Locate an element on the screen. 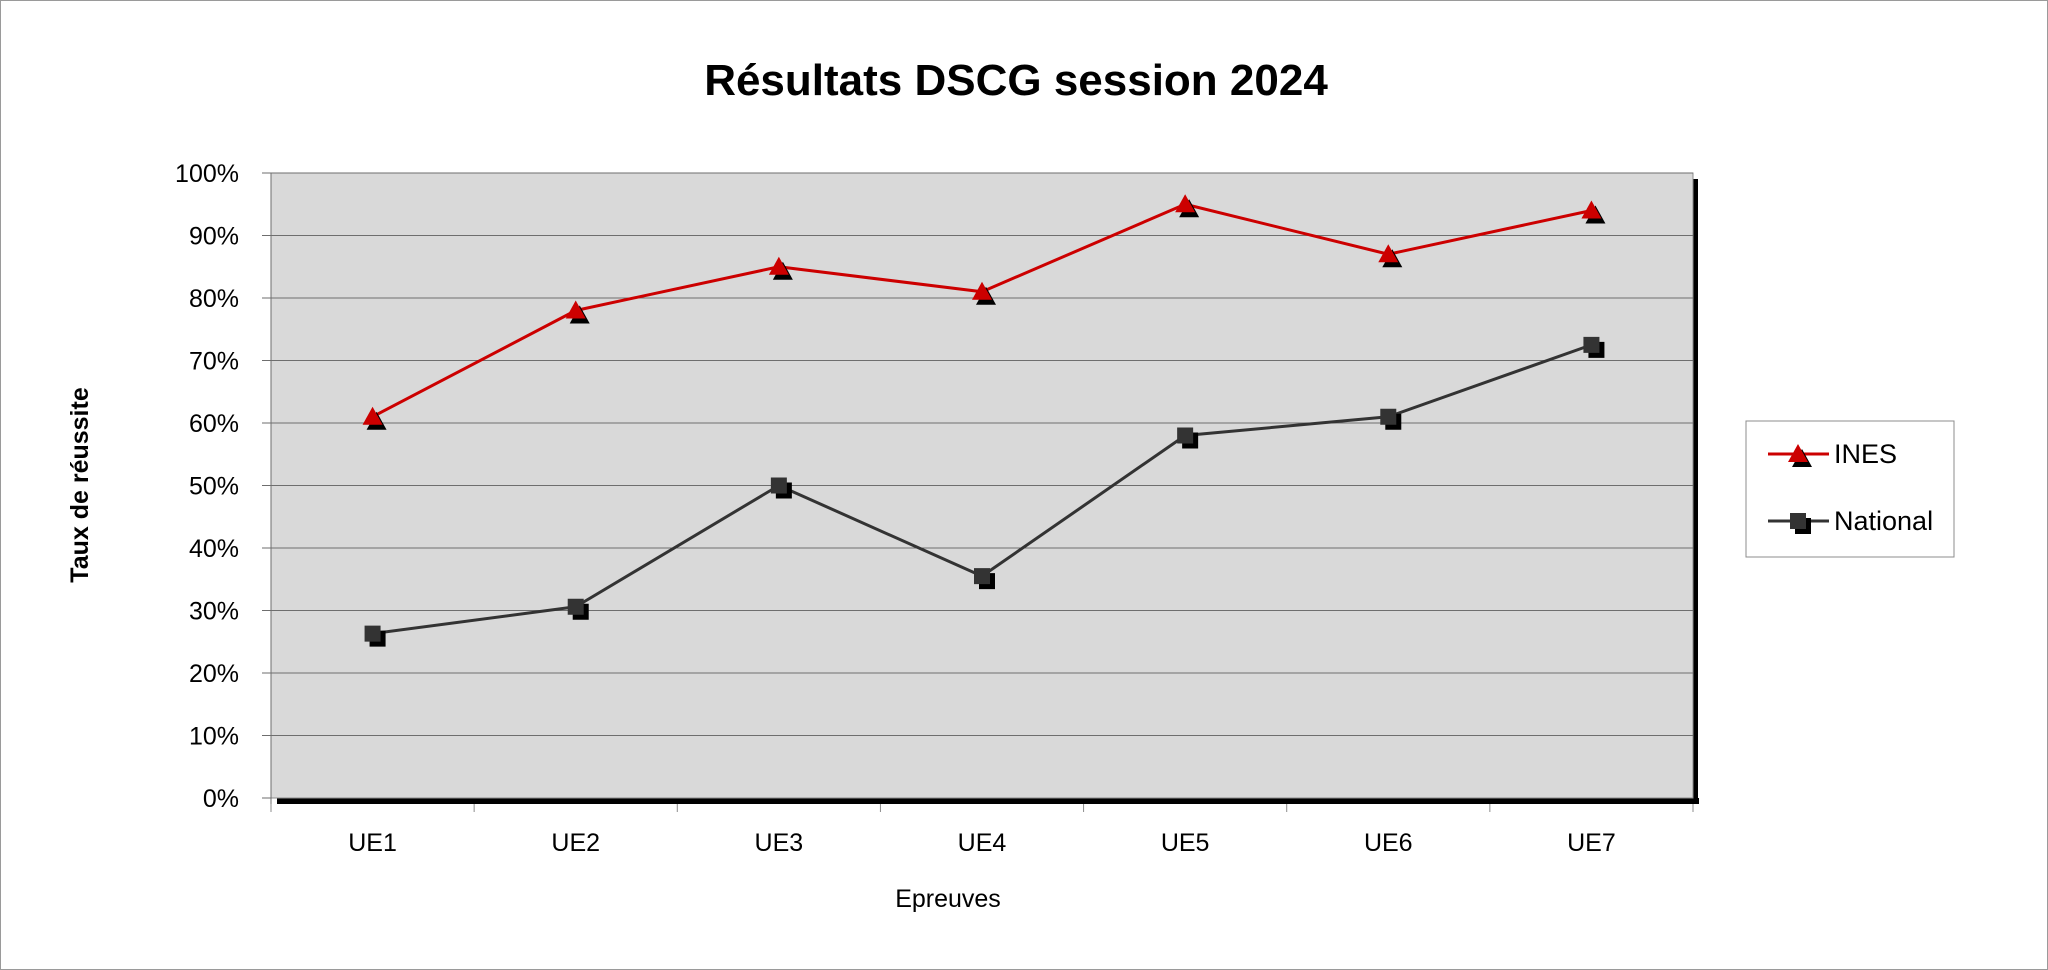 Image resolution: width=2048 pixels, height=970 pixels. x-tick-label: UE6 is located at coordinates (1388, 843).